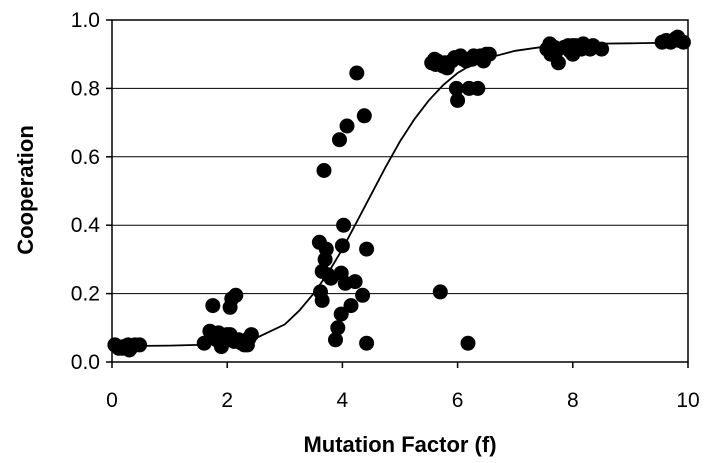 The height and width of the screenshot is (463, 707). Describe the element at coordinates (85, 20) in the screenshot. I see `y-tick-label: 1.0` at that location.